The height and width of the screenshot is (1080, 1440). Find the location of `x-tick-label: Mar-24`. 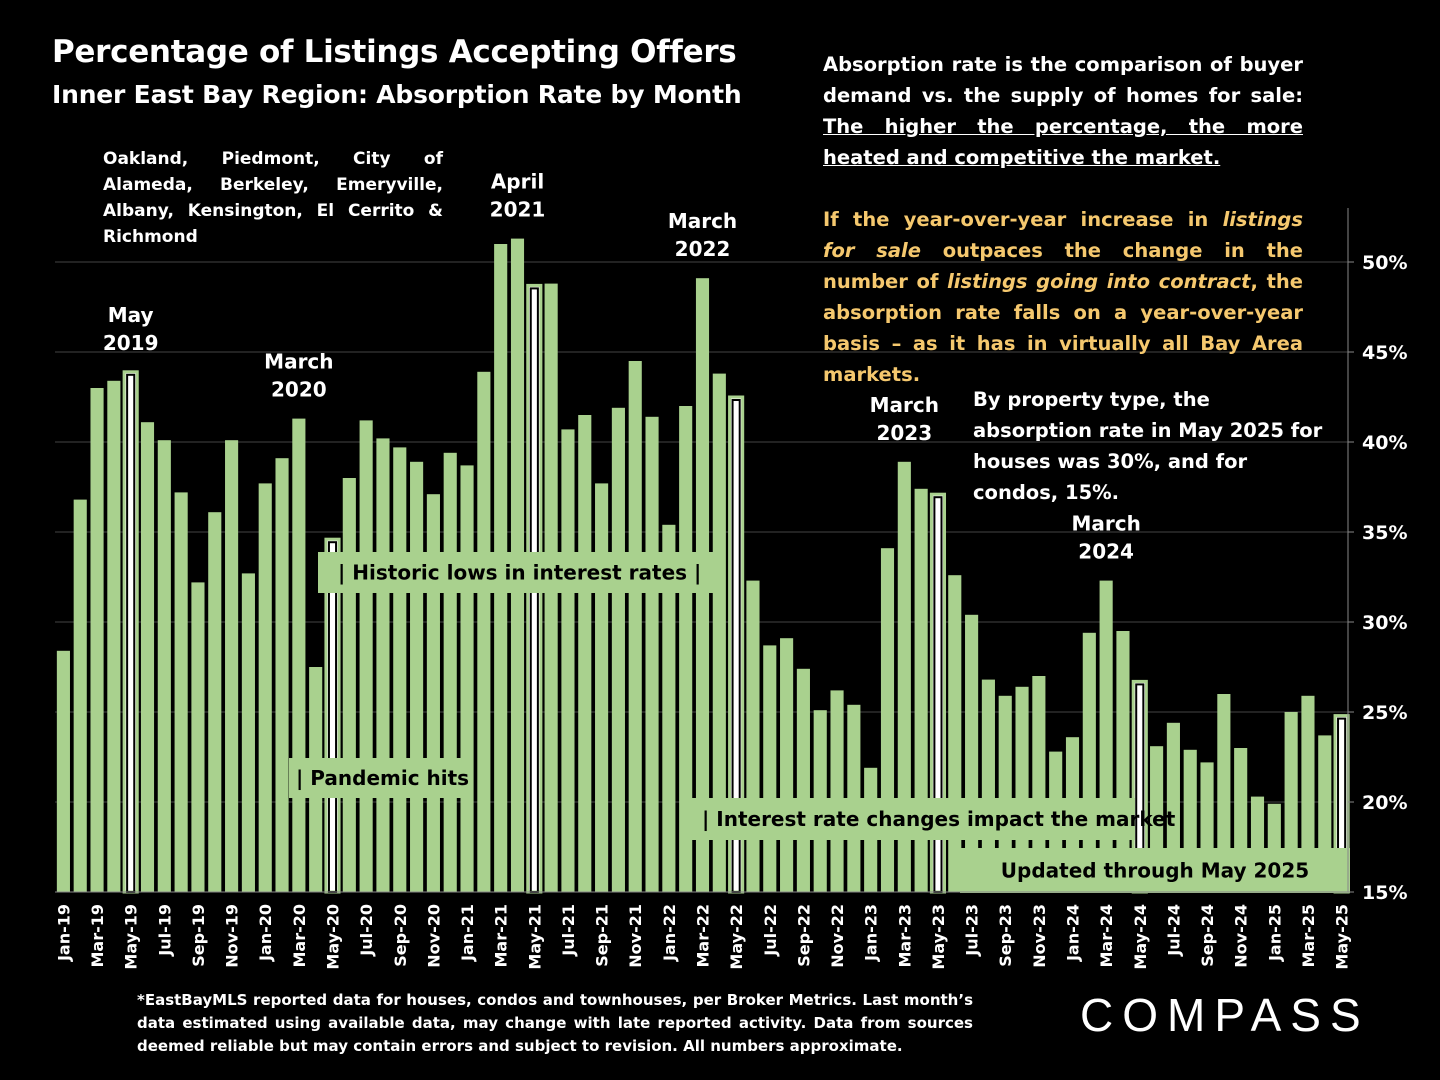

x-tick-label: Mar-24 is located at coordinates (1106, 936).